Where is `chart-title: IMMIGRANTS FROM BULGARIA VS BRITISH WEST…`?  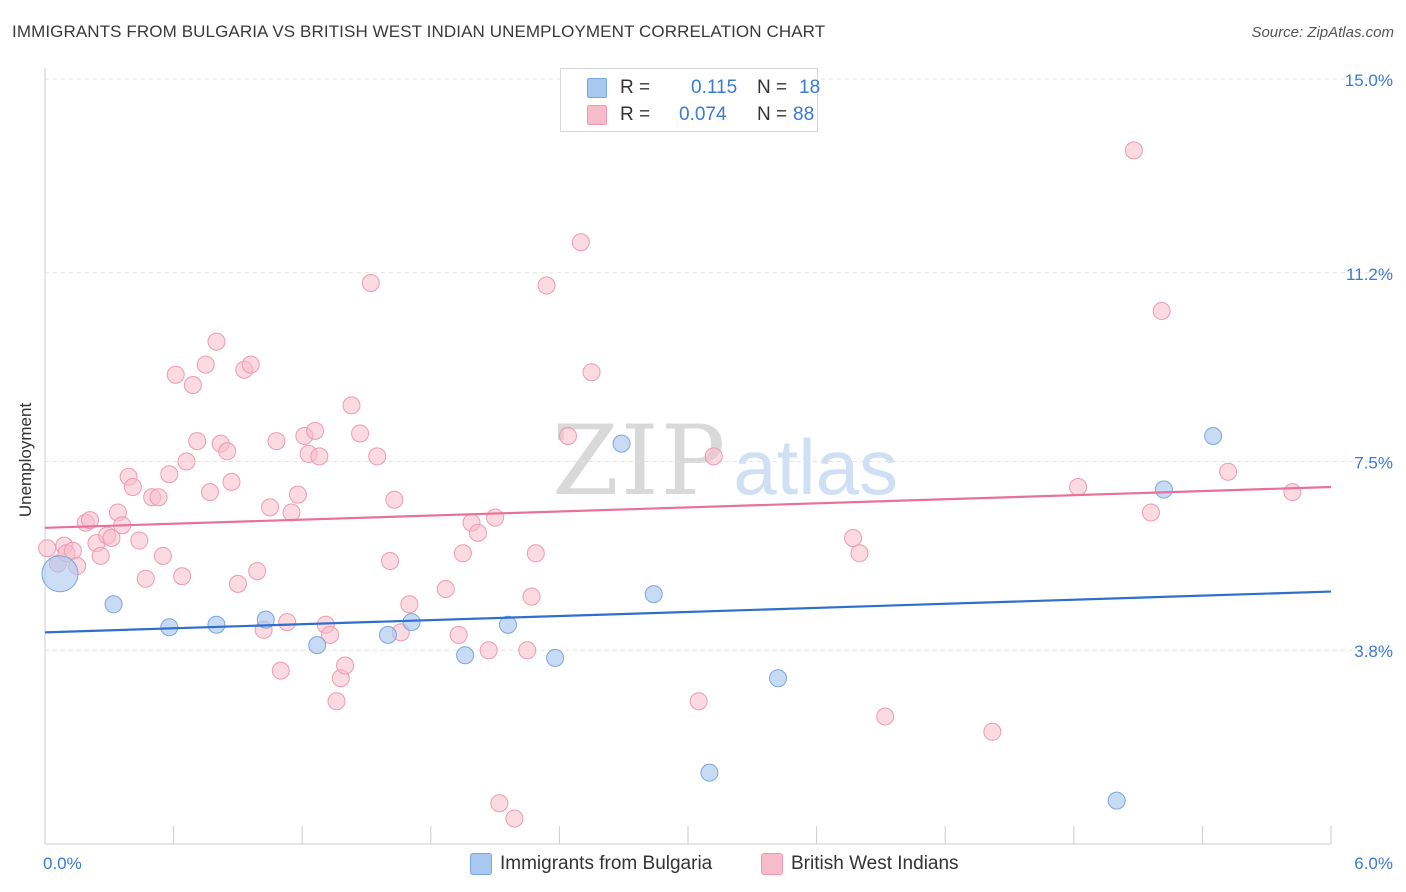
chart-title: IMMIGRANTS FROM BULGARIA VS BRITISH WEST… is located at coordinates (419, 31).